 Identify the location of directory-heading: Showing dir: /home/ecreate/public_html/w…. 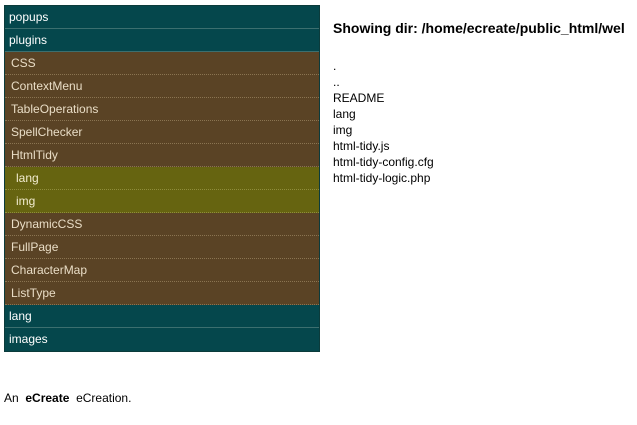
(479, 28).